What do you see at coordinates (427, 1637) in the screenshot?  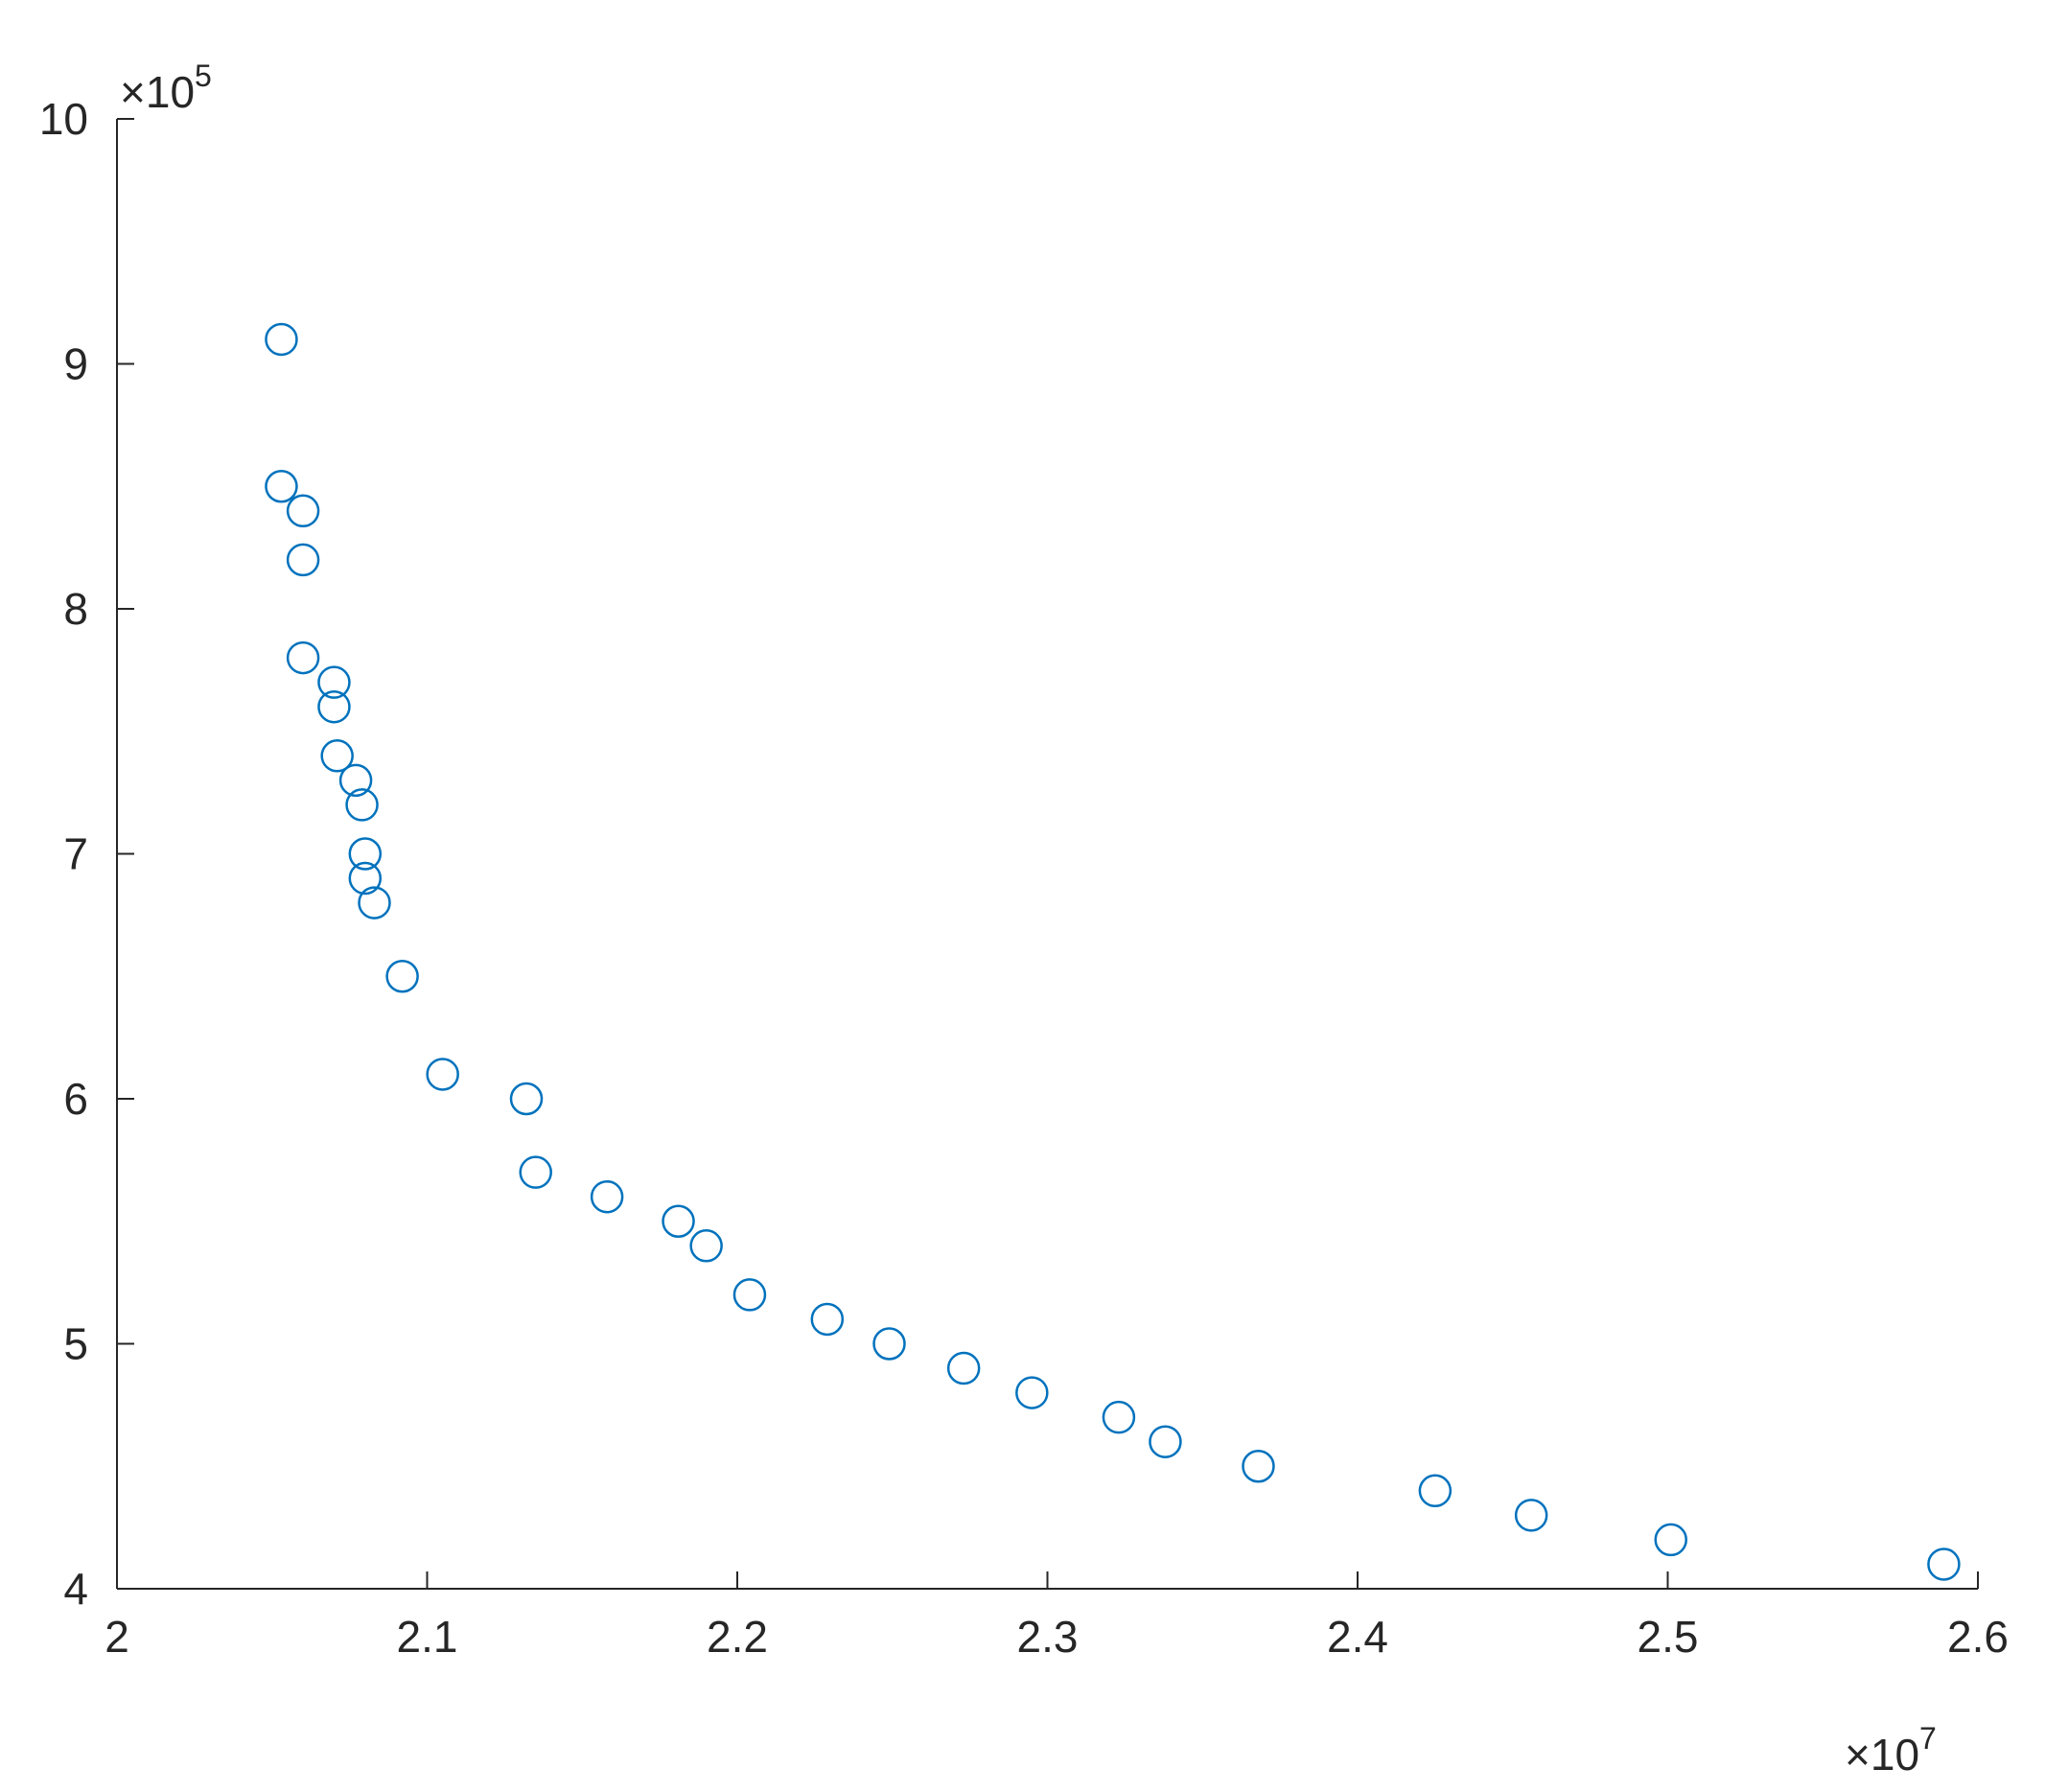 I see `x-tick-label: 2.1` at bounding box center [427, 1637].